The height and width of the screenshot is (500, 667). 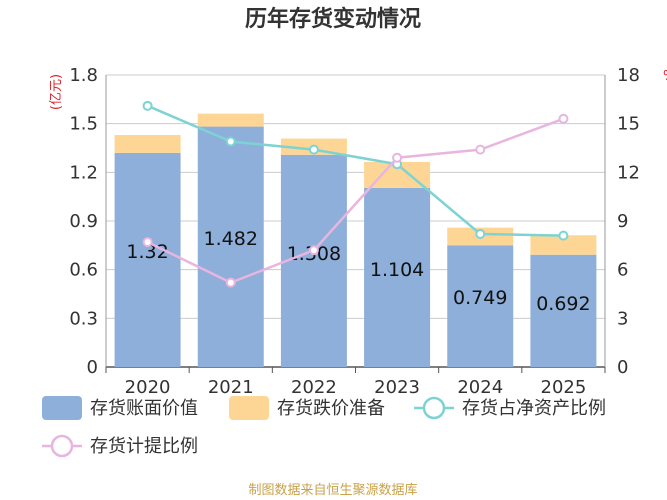 I want to click on right-tick-label: 9, so click(x=622, y=221).